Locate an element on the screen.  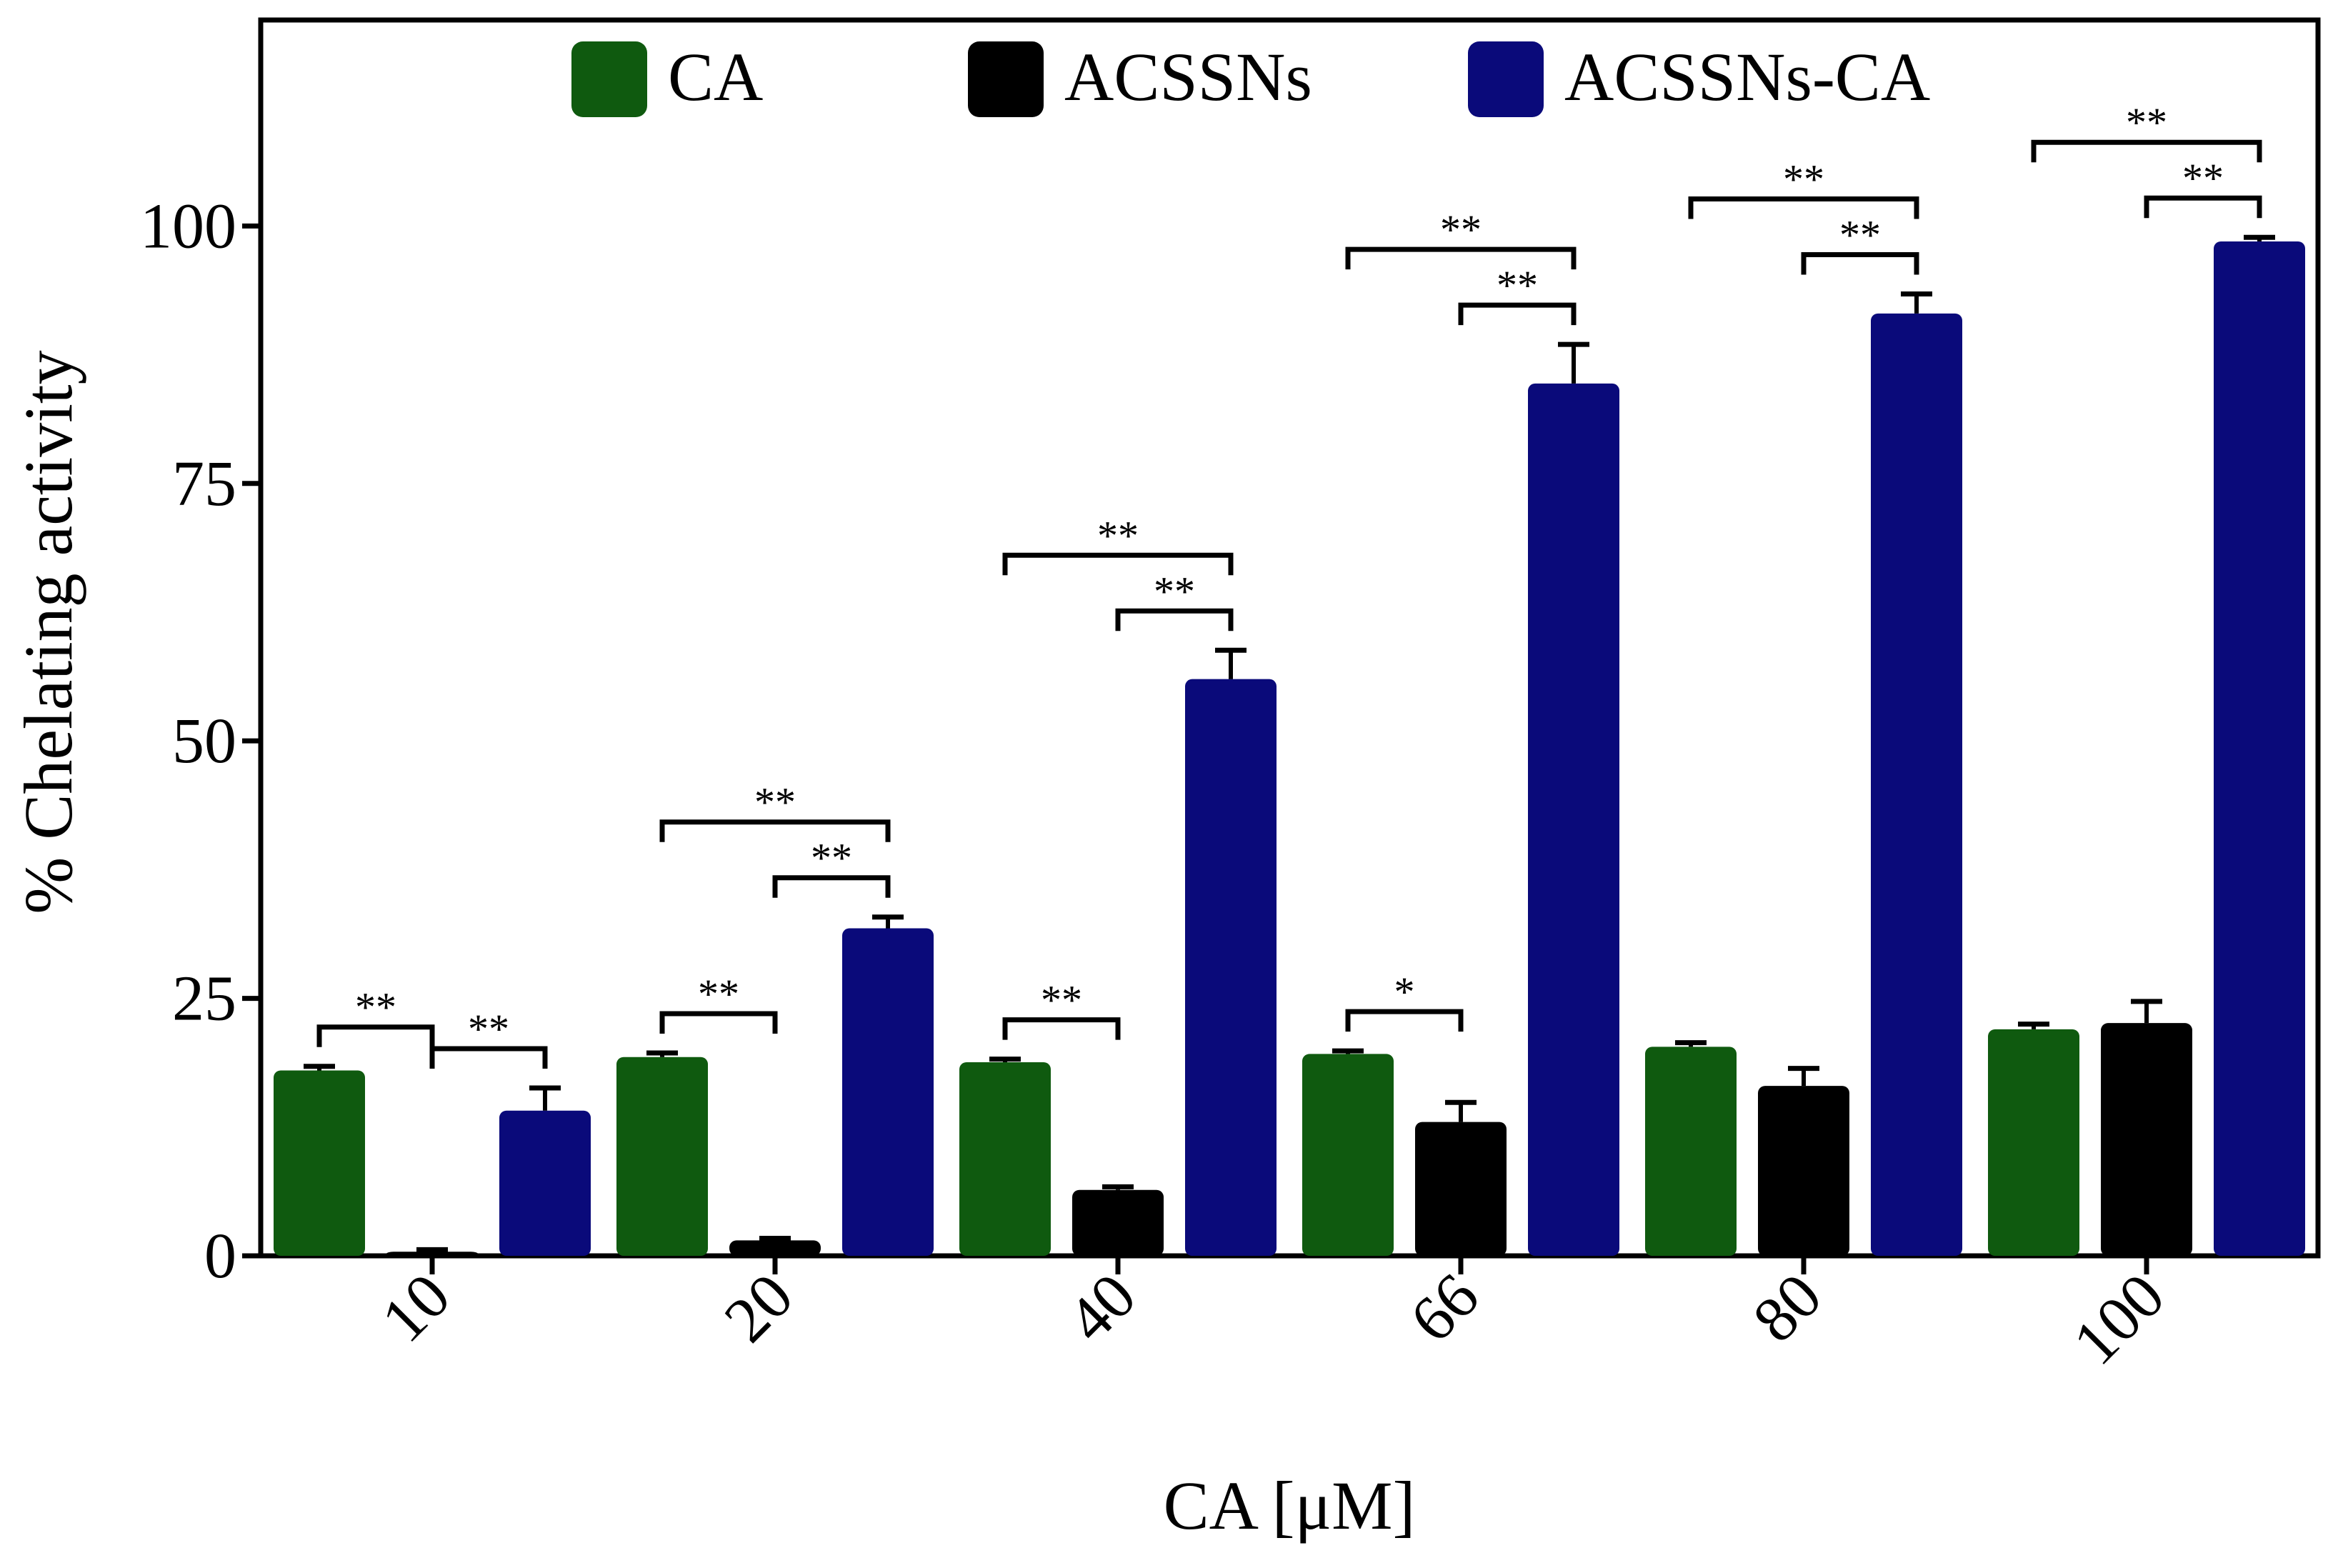
x-tick-label: 100 is located at coordinates (2119, 1319).